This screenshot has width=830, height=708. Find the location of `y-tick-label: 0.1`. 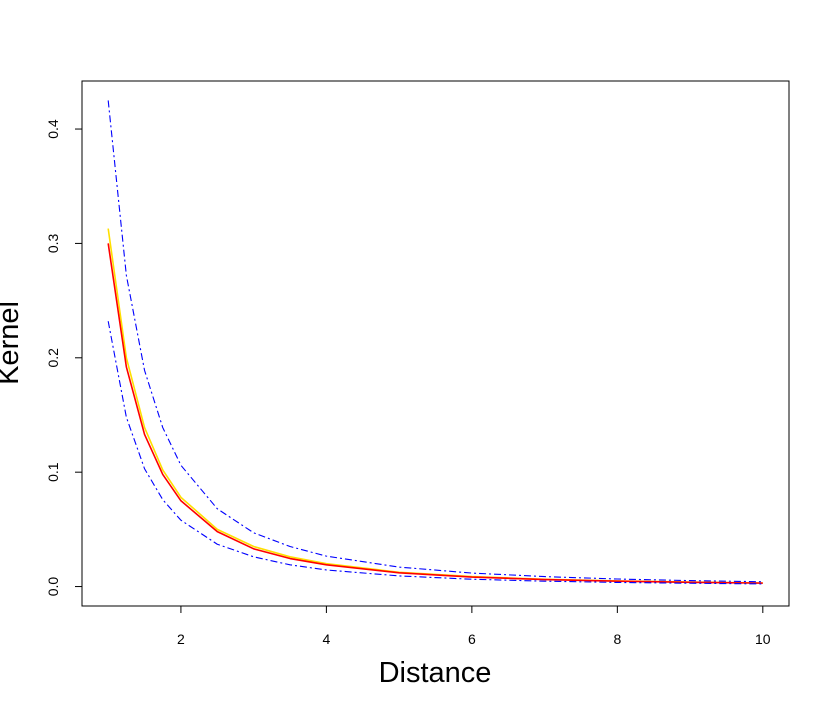

y-tick-label: 0.1 is located at coordinates (53, 472).